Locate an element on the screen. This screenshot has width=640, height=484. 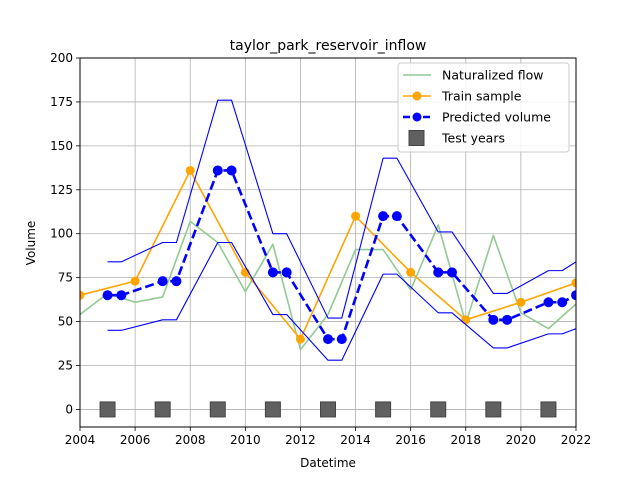
y-axis-label: Volume is located at coordinates (31, 243).